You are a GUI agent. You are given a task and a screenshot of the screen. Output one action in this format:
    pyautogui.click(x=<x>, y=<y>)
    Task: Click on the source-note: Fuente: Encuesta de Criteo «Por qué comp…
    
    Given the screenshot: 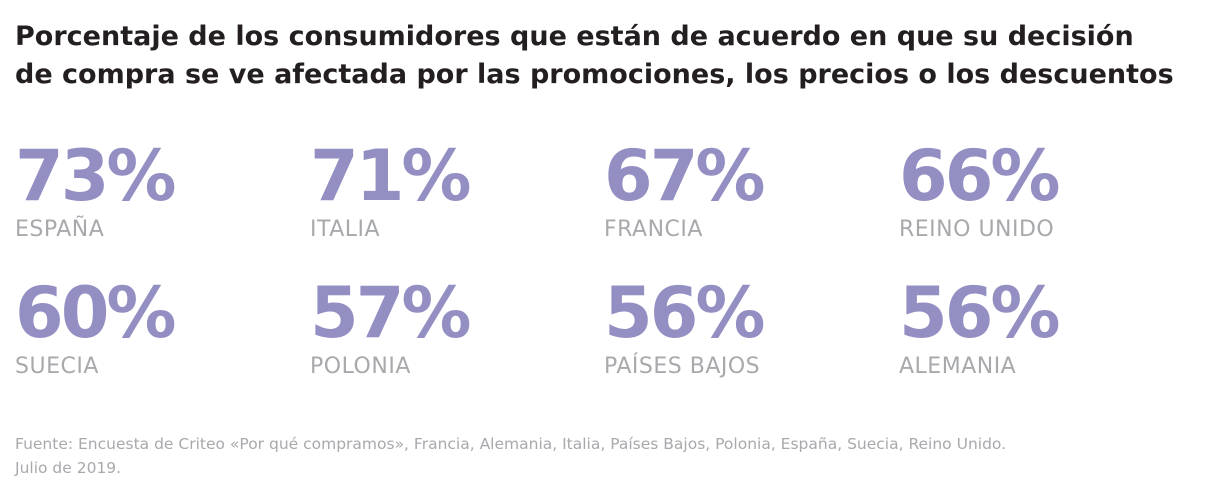 What is the action you would take?
    pyautogui.click(x=605, y=456)
    